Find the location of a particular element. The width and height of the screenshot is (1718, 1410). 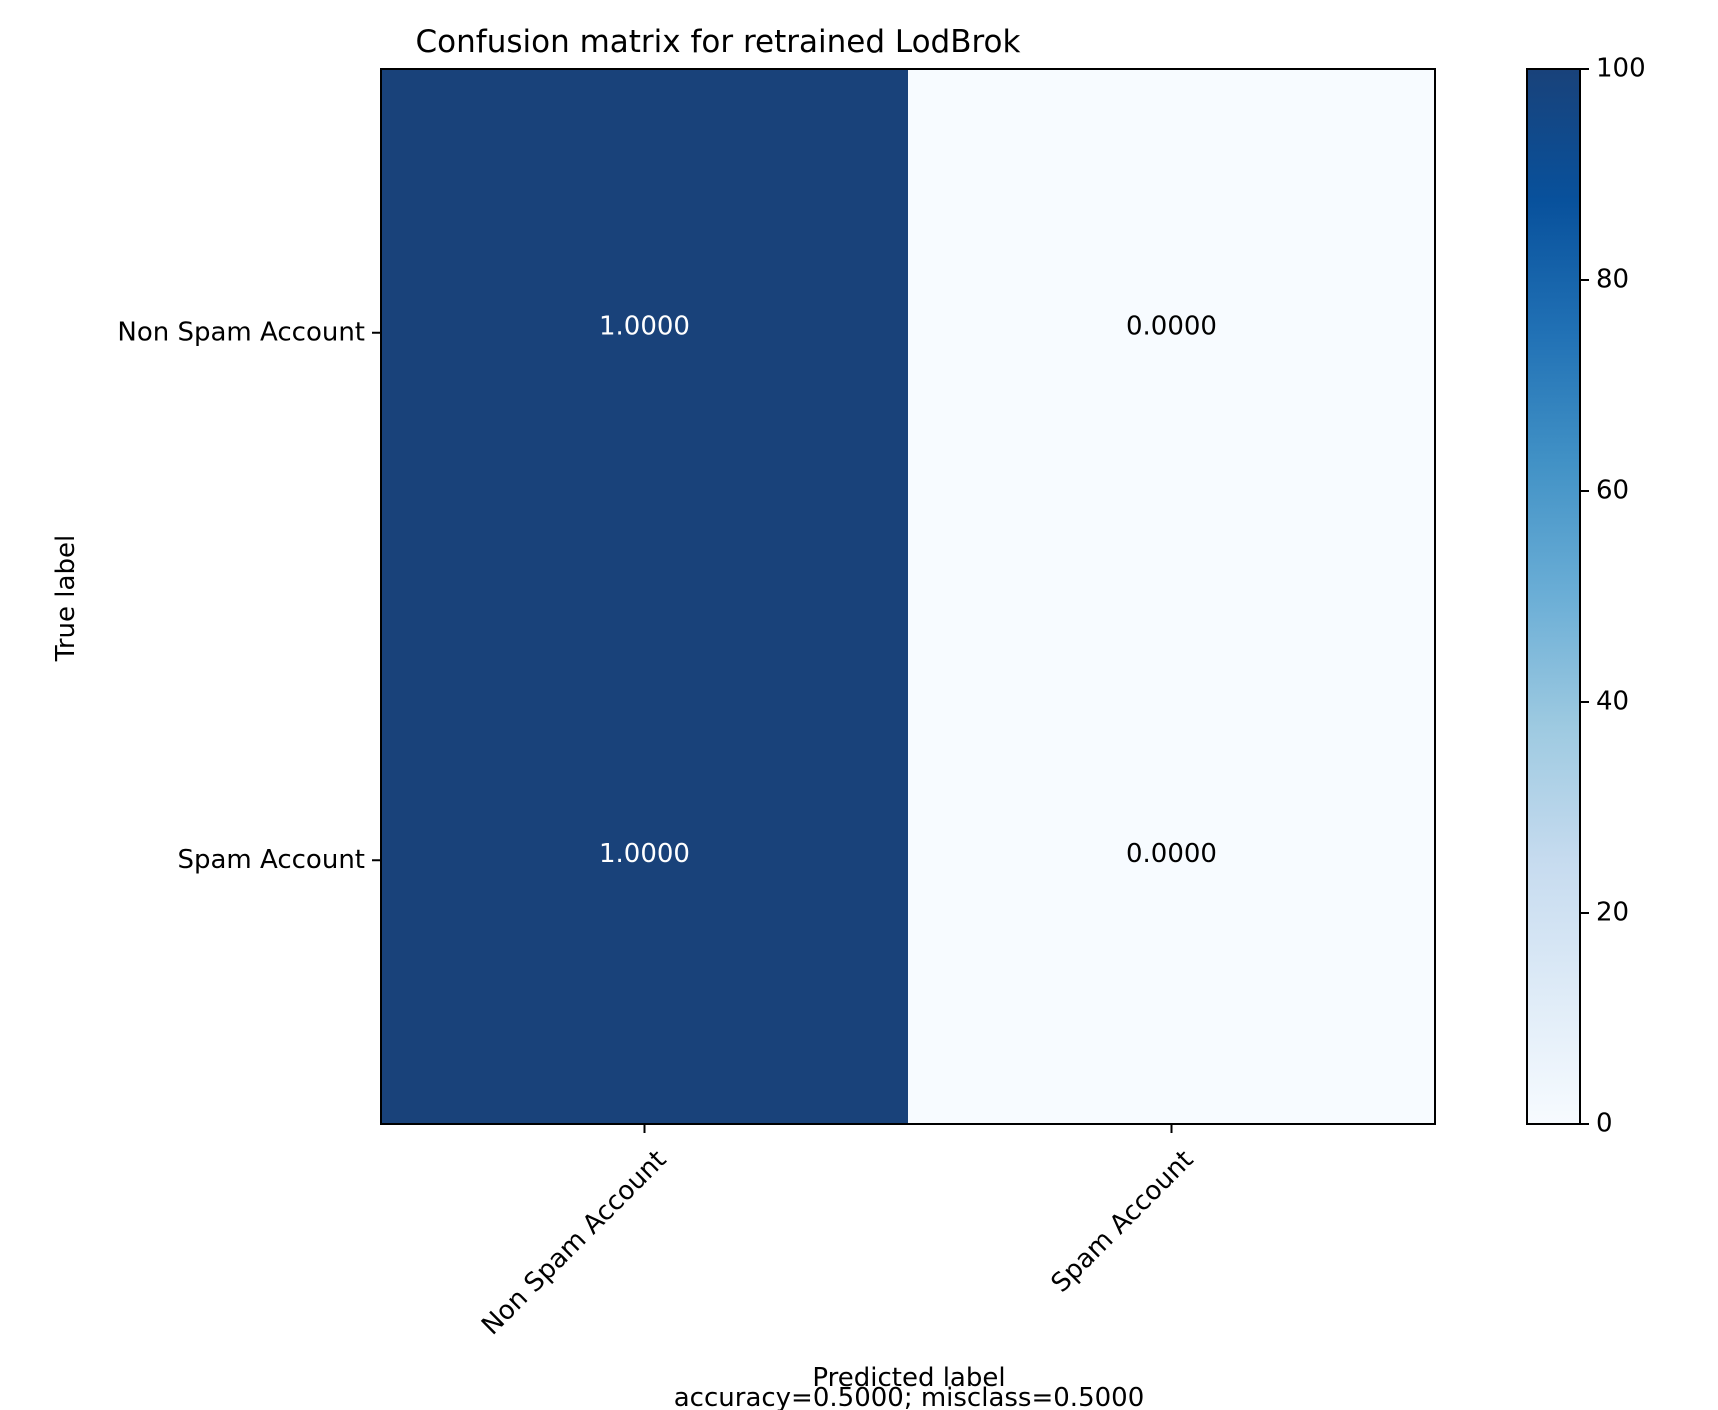

cell-value-r1-c0: 1.0000 is located at coordinates (644, 854).